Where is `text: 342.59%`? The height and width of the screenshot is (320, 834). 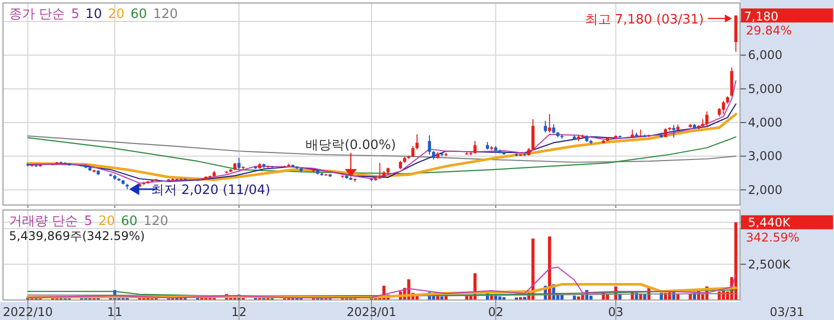
text: 342.59% is located at coordinates (773, 237).